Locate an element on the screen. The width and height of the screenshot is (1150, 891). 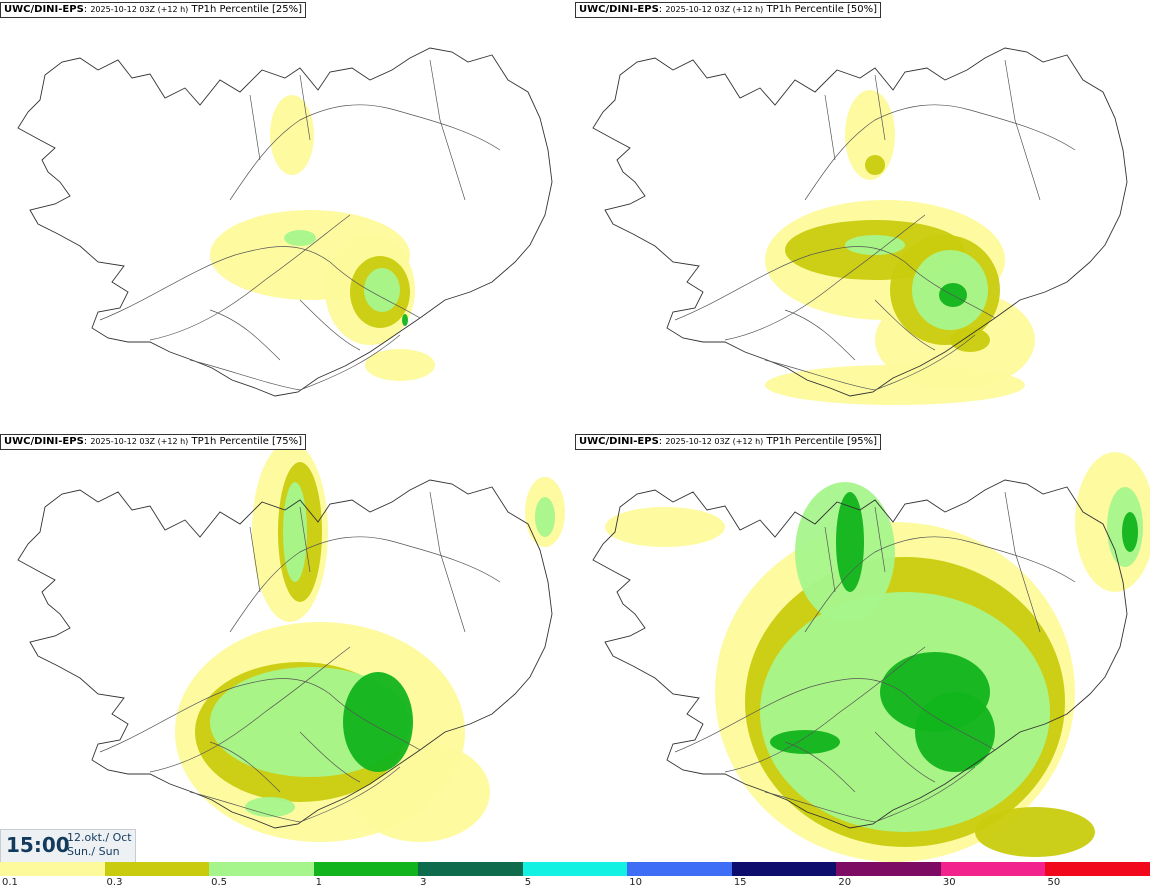
field-name: TP1h Percentile [50%] is located at coordinates (822, 9).